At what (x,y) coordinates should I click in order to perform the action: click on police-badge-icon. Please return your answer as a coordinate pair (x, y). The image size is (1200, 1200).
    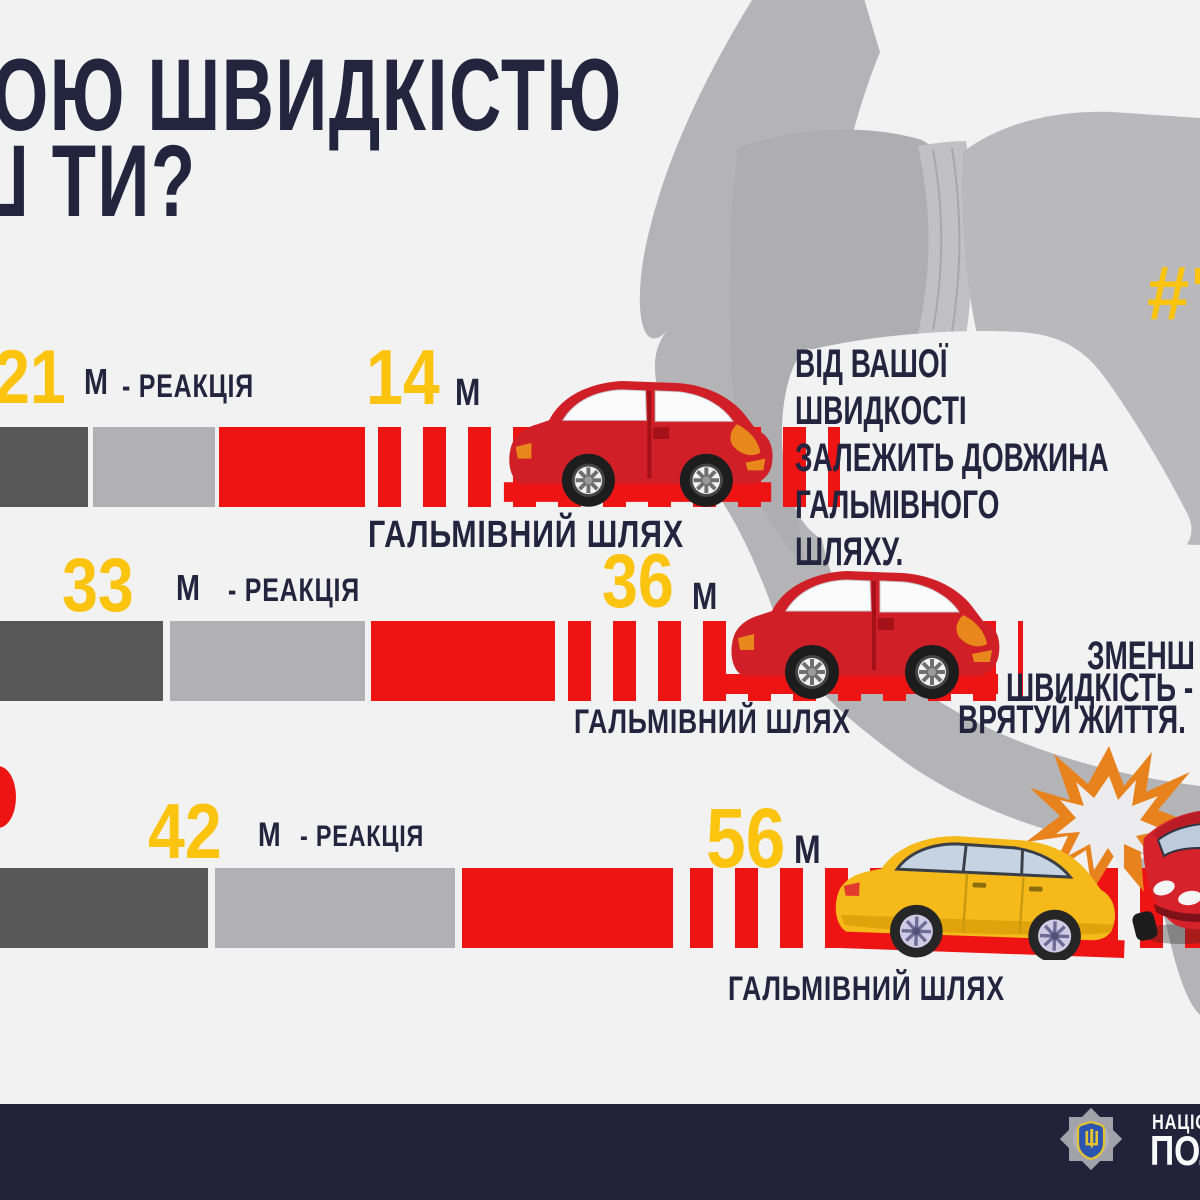
    Looking at the image, I should click on (1091, 1139).